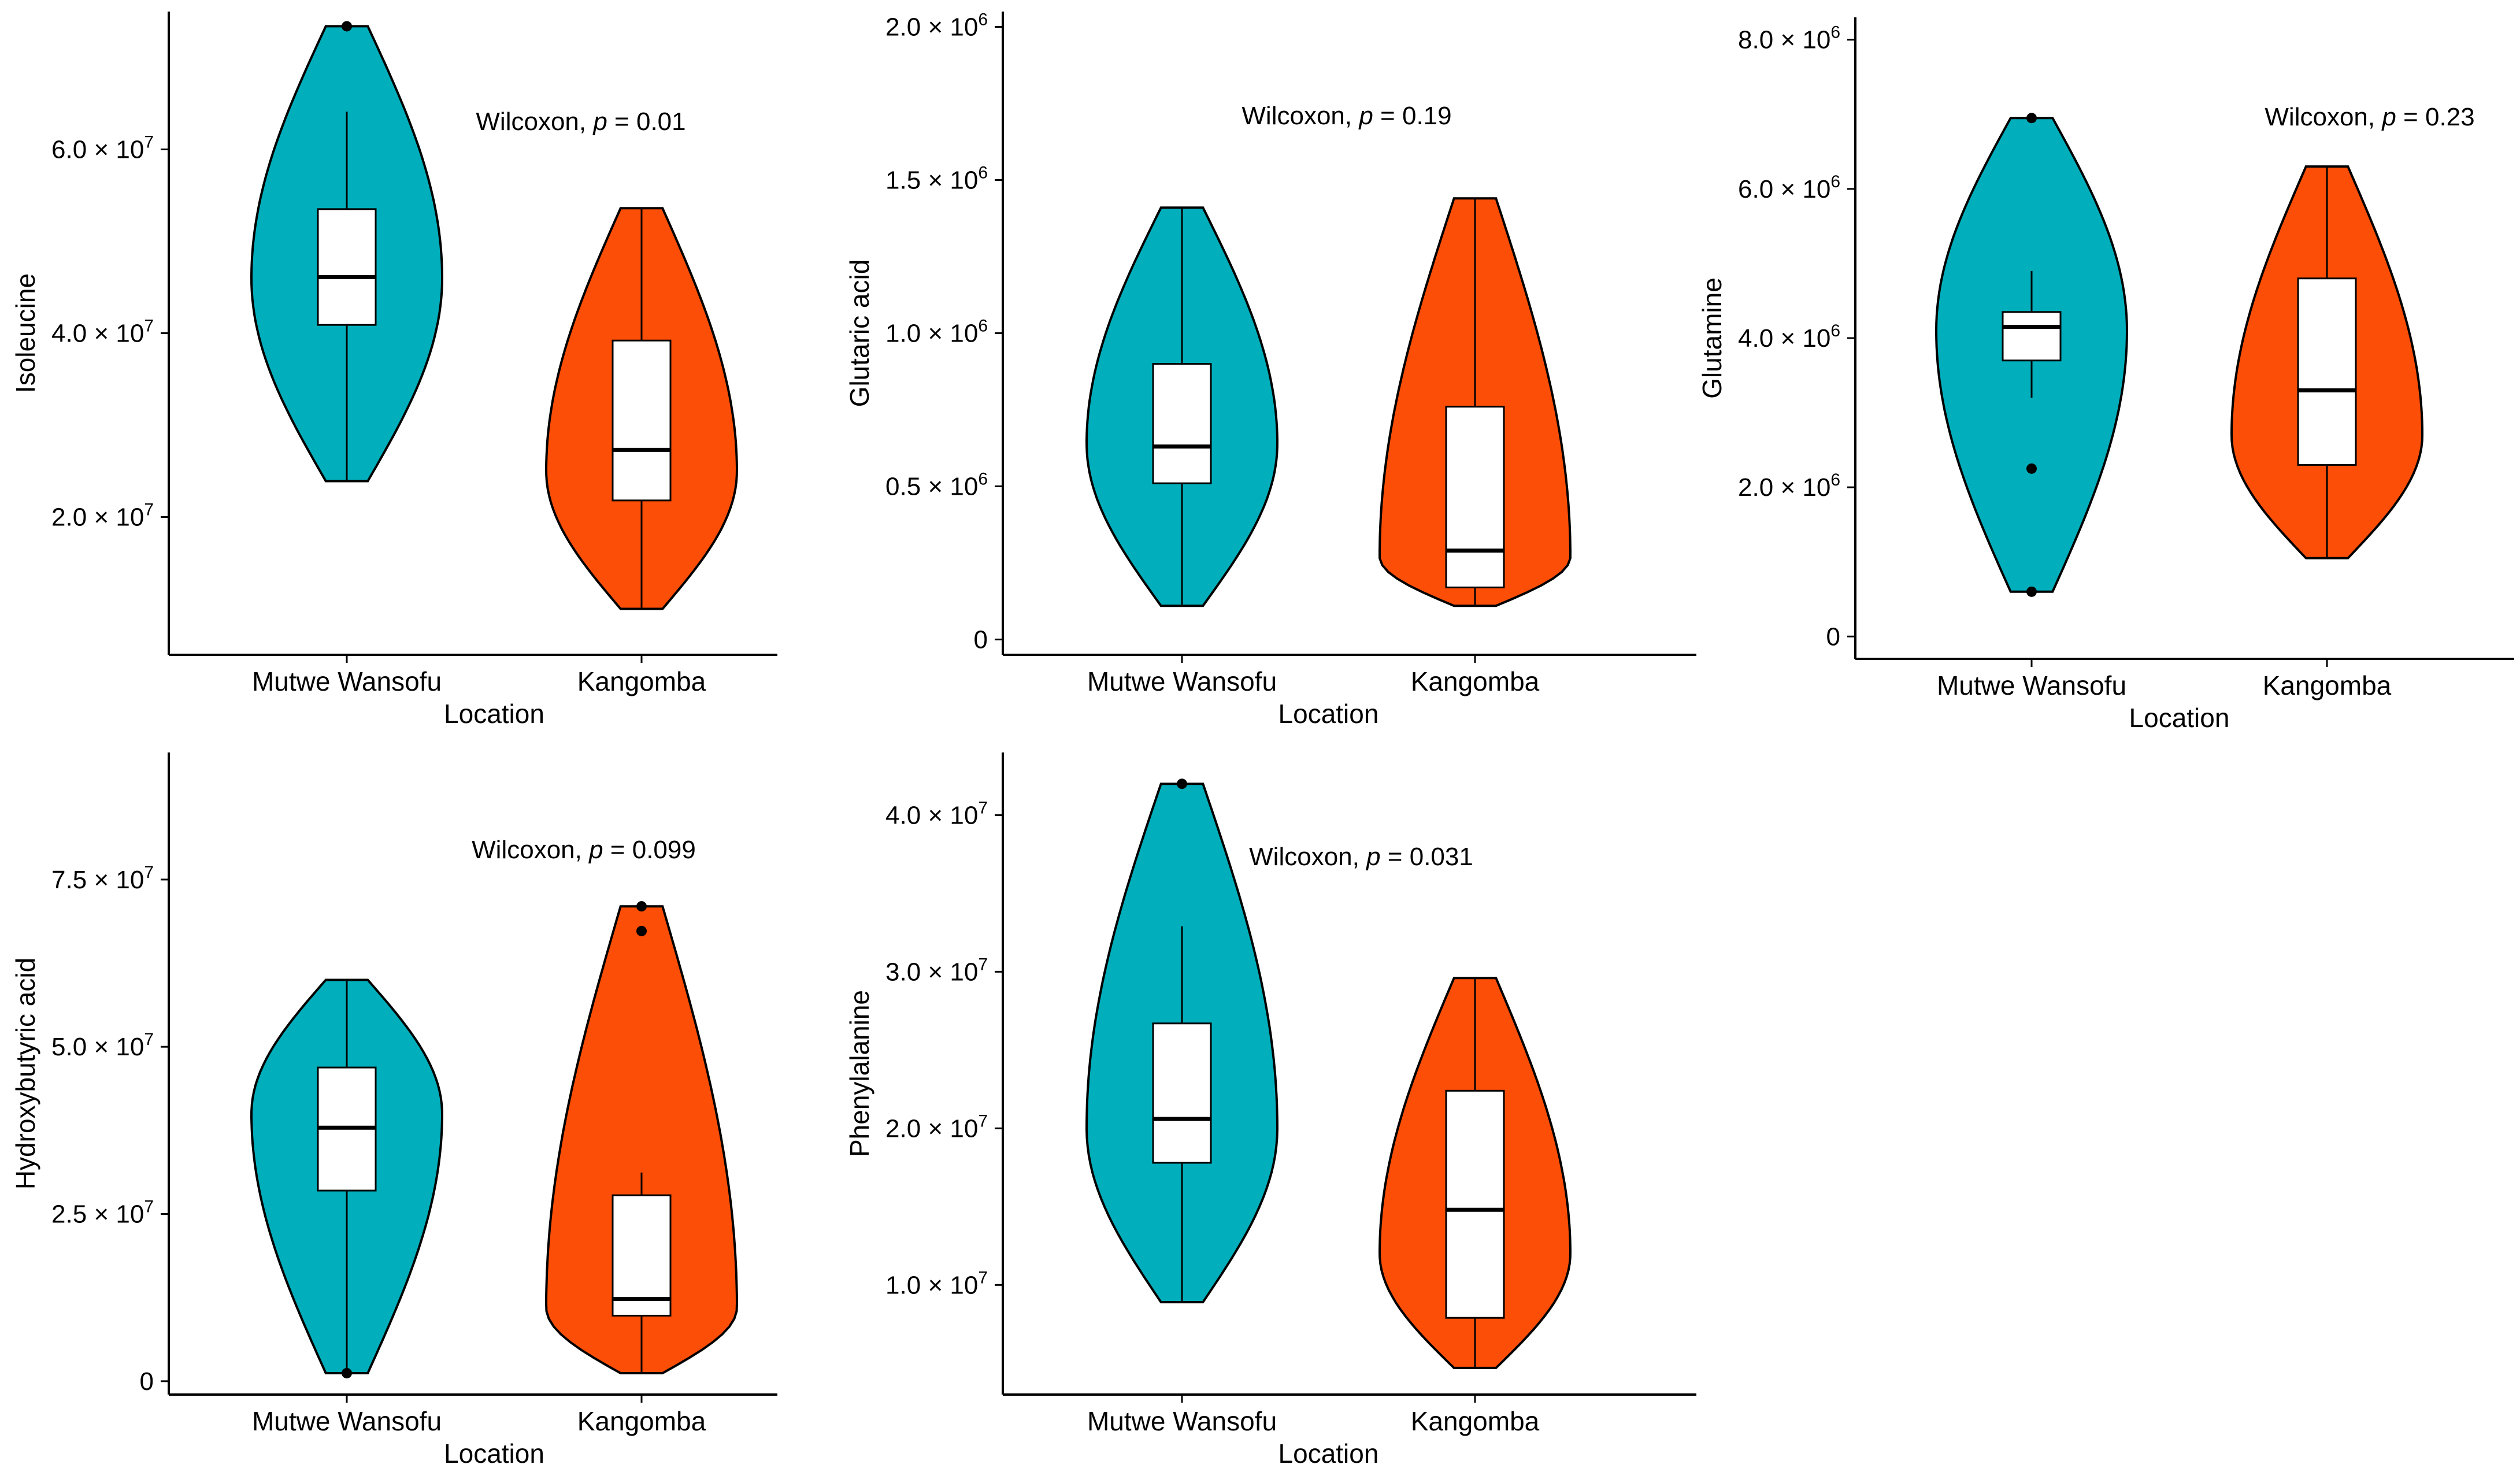 Image resolution: width=2520 pixels, height=1483 pixels. I want to click on y-tick-label: 6.0 × 10⁶, so click(1789, 187).